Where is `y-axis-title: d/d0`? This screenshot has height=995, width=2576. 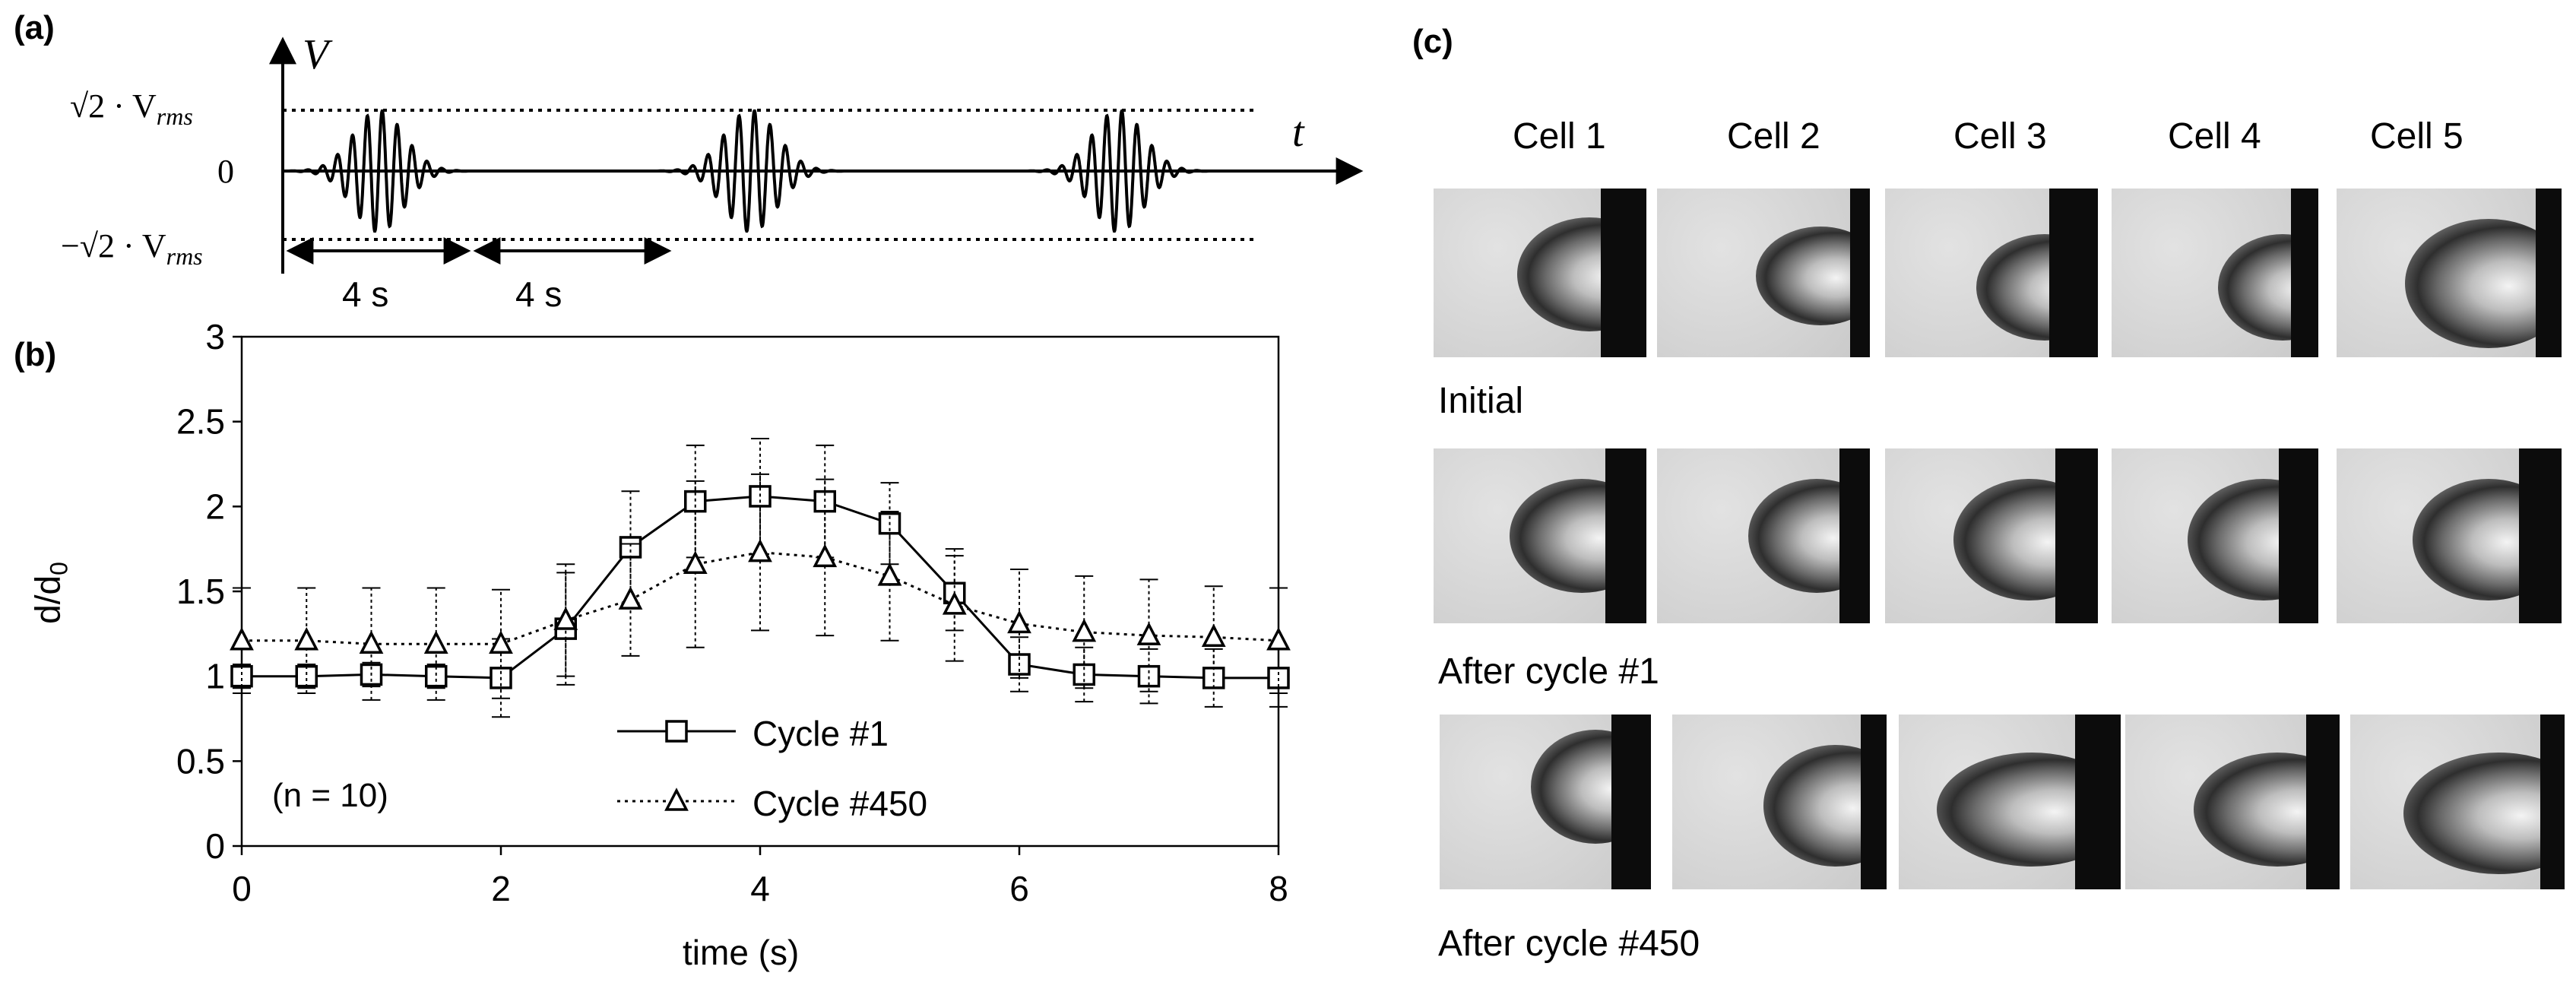 y-axis-title: d/d0 is located at coordinates (50, 593).